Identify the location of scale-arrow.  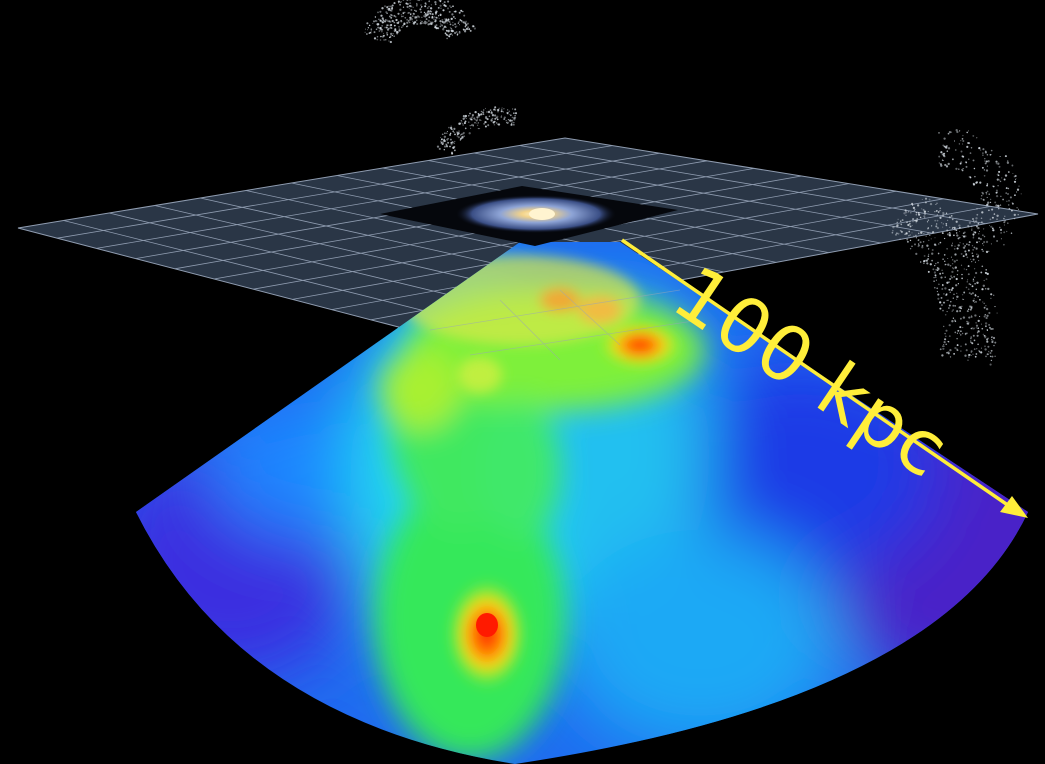
(824, 378).